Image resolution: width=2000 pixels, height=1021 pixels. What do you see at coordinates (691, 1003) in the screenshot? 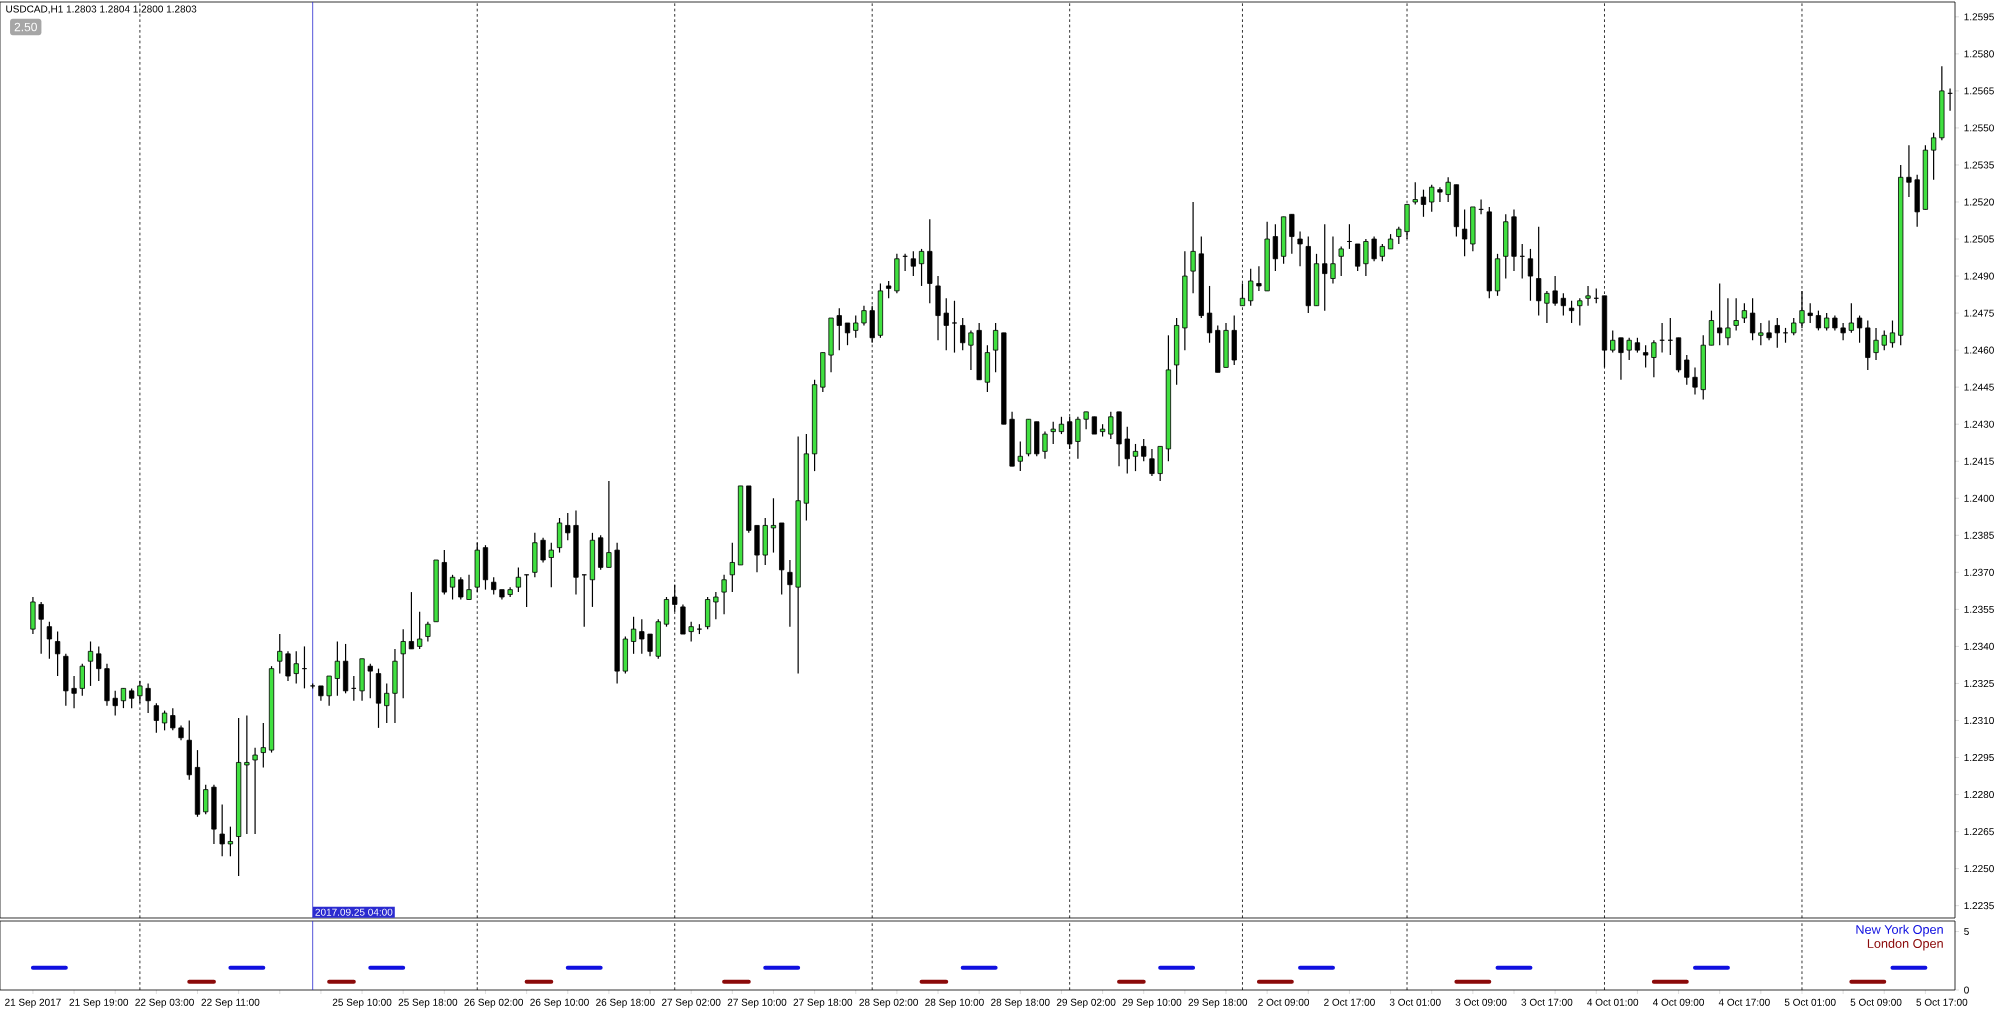
I see `x-tick-label: 27 Sep 02:00` at bounding box center [691, 1003].